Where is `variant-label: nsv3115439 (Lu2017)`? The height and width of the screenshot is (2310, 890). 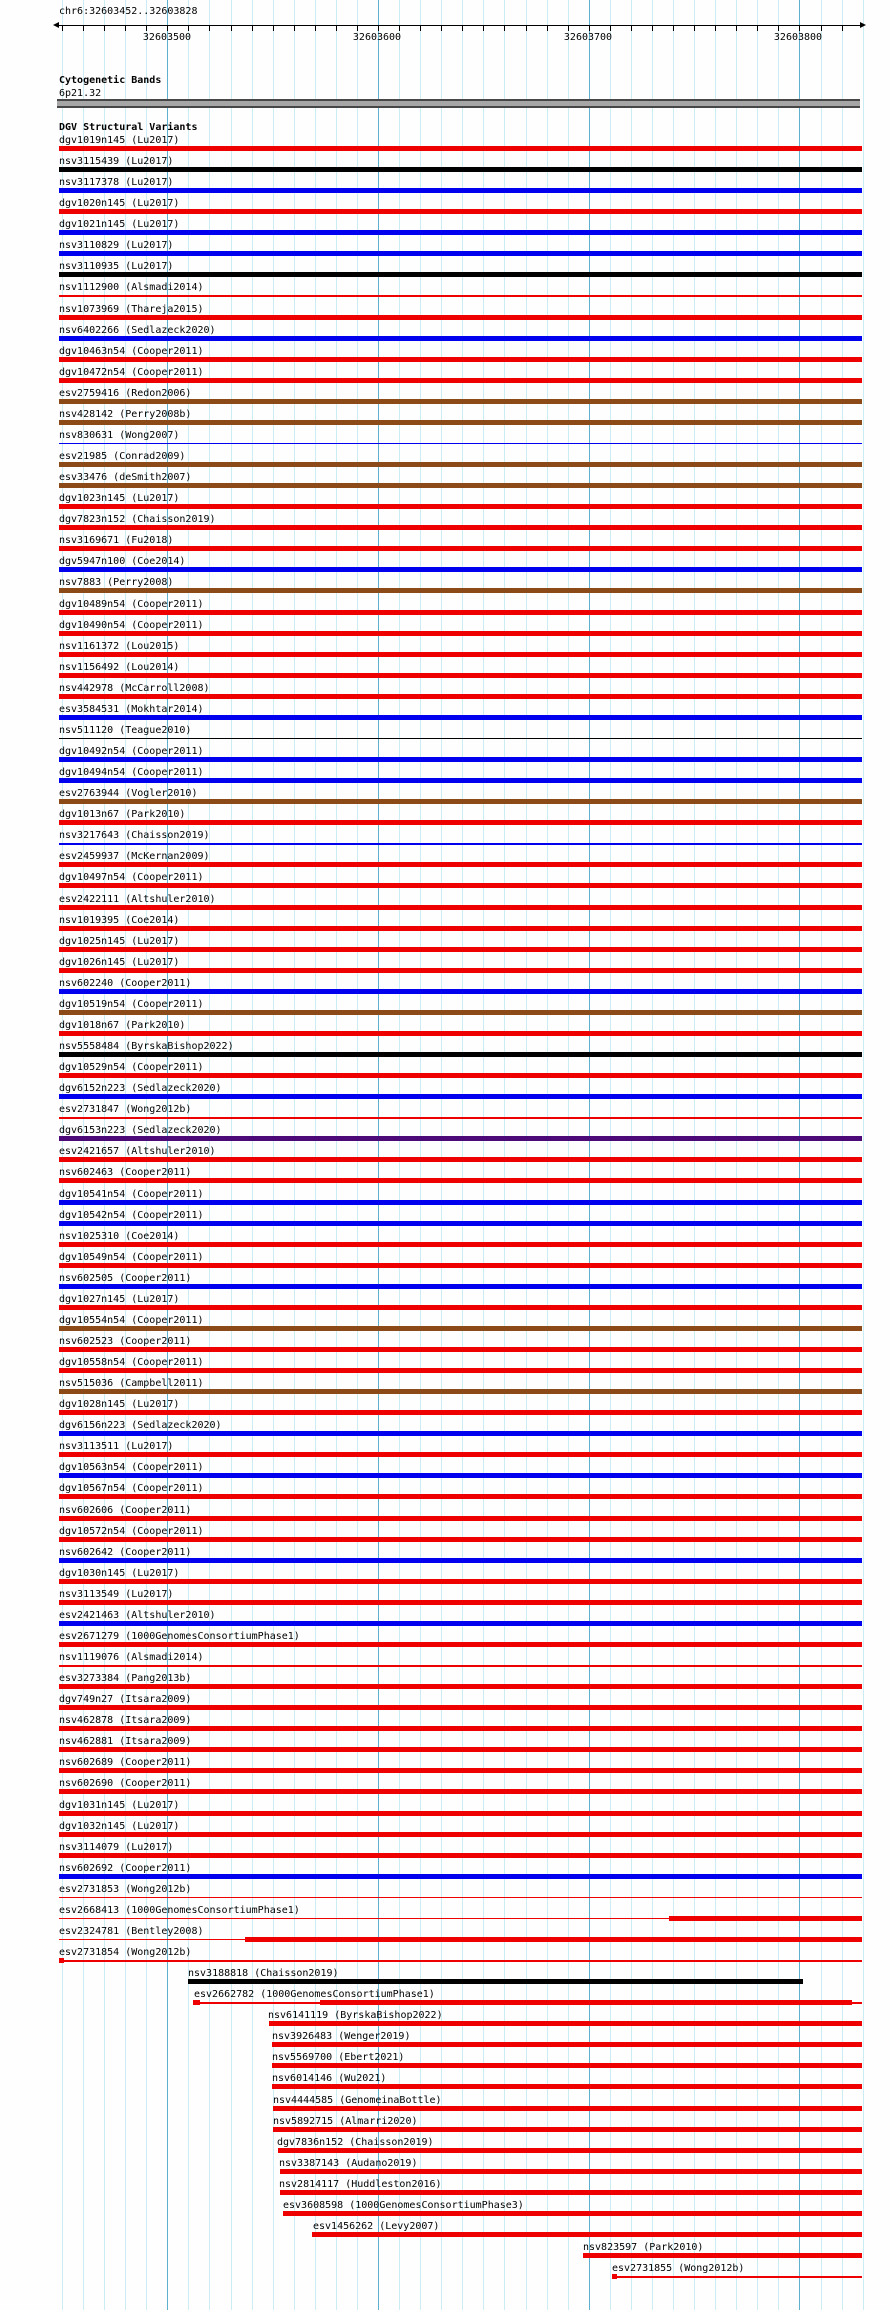
variant-label: nsv3115439 (Lu2017) is located at coordinates (116, 162).